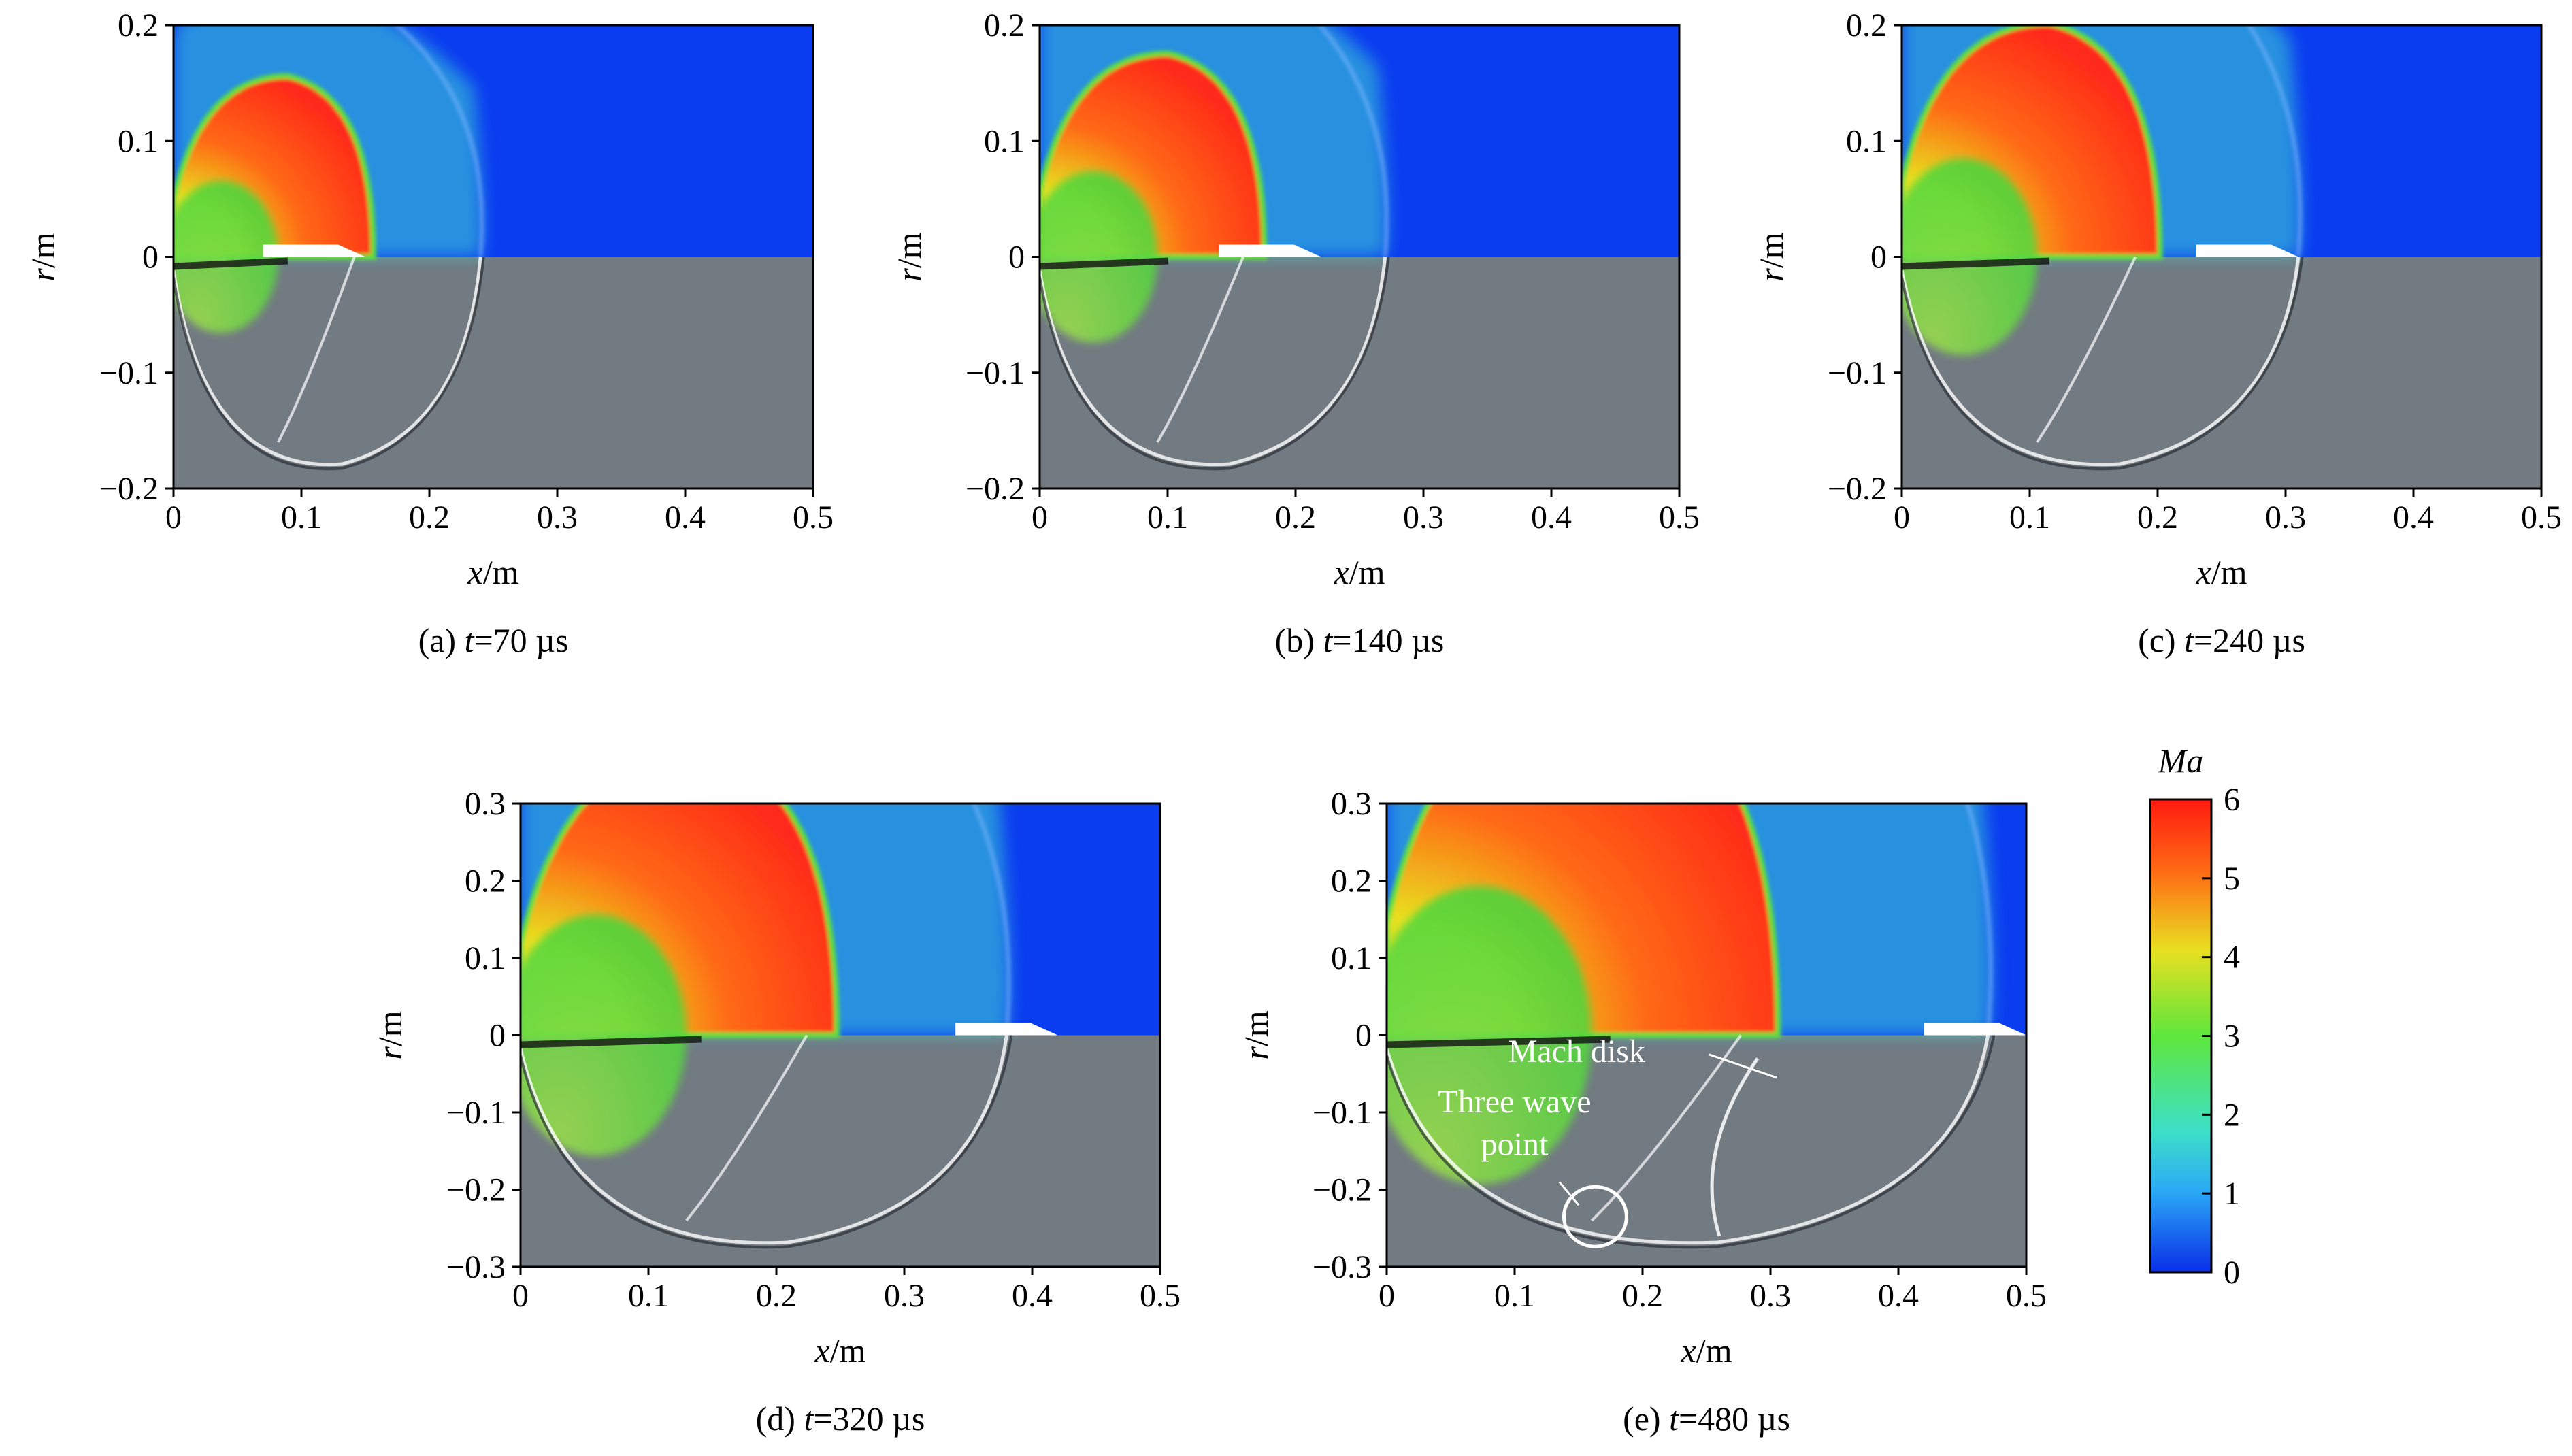 This screenshot has height=1456, width=2572. Describe the element at coordinates (1576, 1052) in the screenshot. I see `annotation-mach-disk: Mach disk` at that location.